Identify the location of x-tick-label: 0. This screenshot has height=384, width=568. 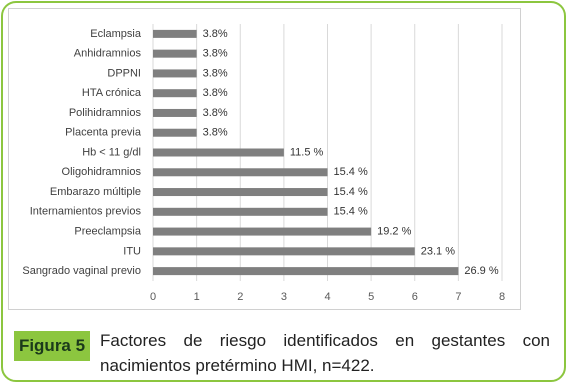
(153, 297).